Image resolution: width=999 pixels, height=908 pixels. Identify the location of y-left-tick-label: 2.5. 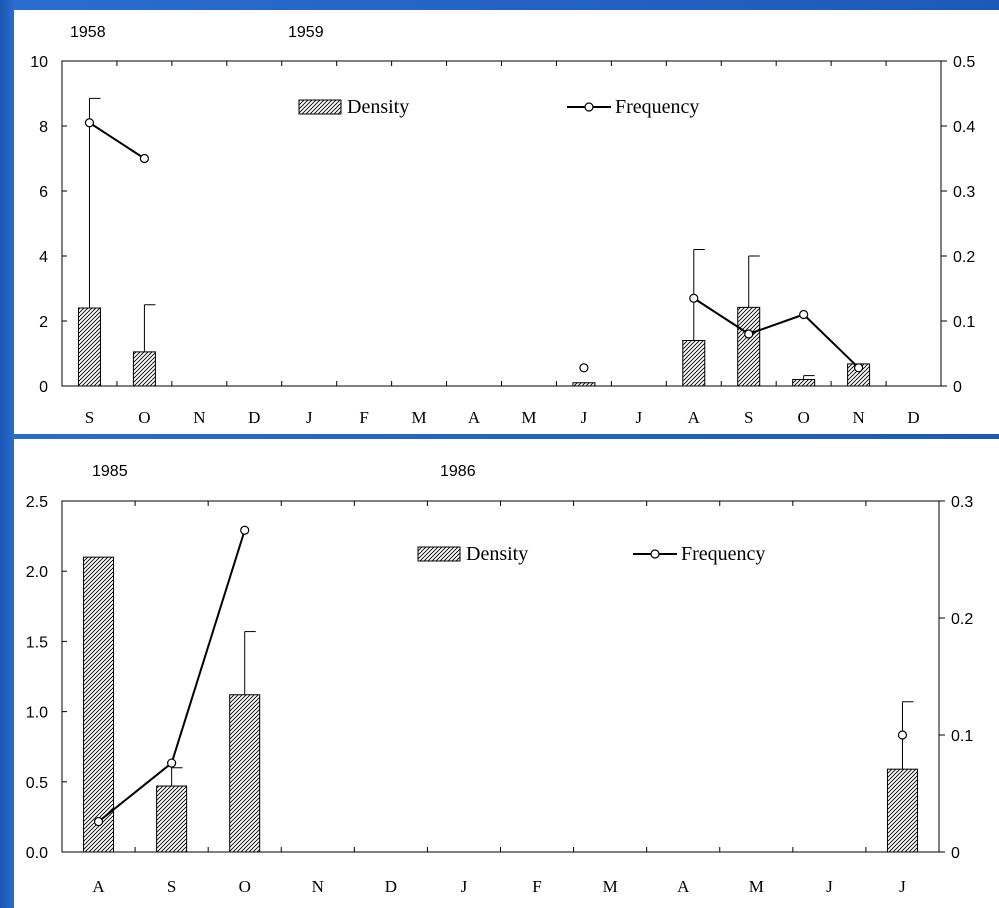
(37, 502).